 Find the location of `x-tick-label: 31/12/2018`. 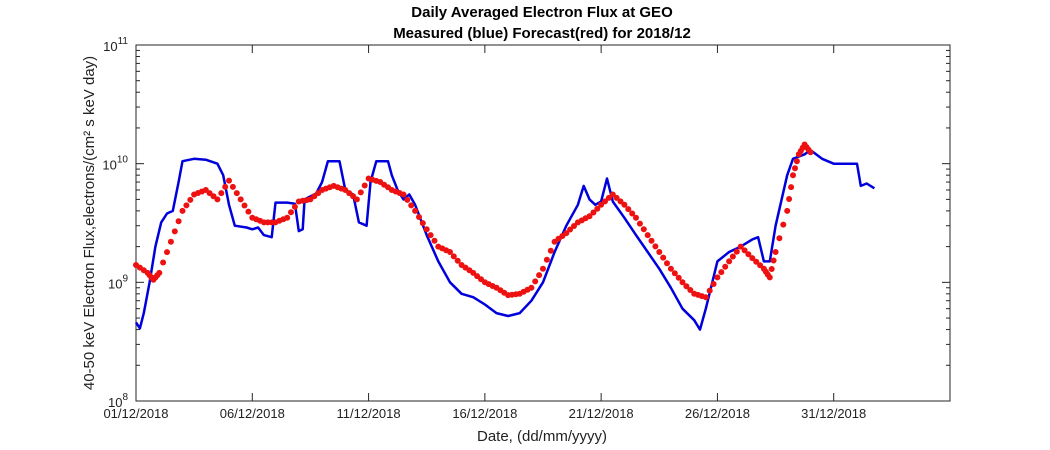

x-tick-label: 31/12/2018 is located at coordinates (833, 413).